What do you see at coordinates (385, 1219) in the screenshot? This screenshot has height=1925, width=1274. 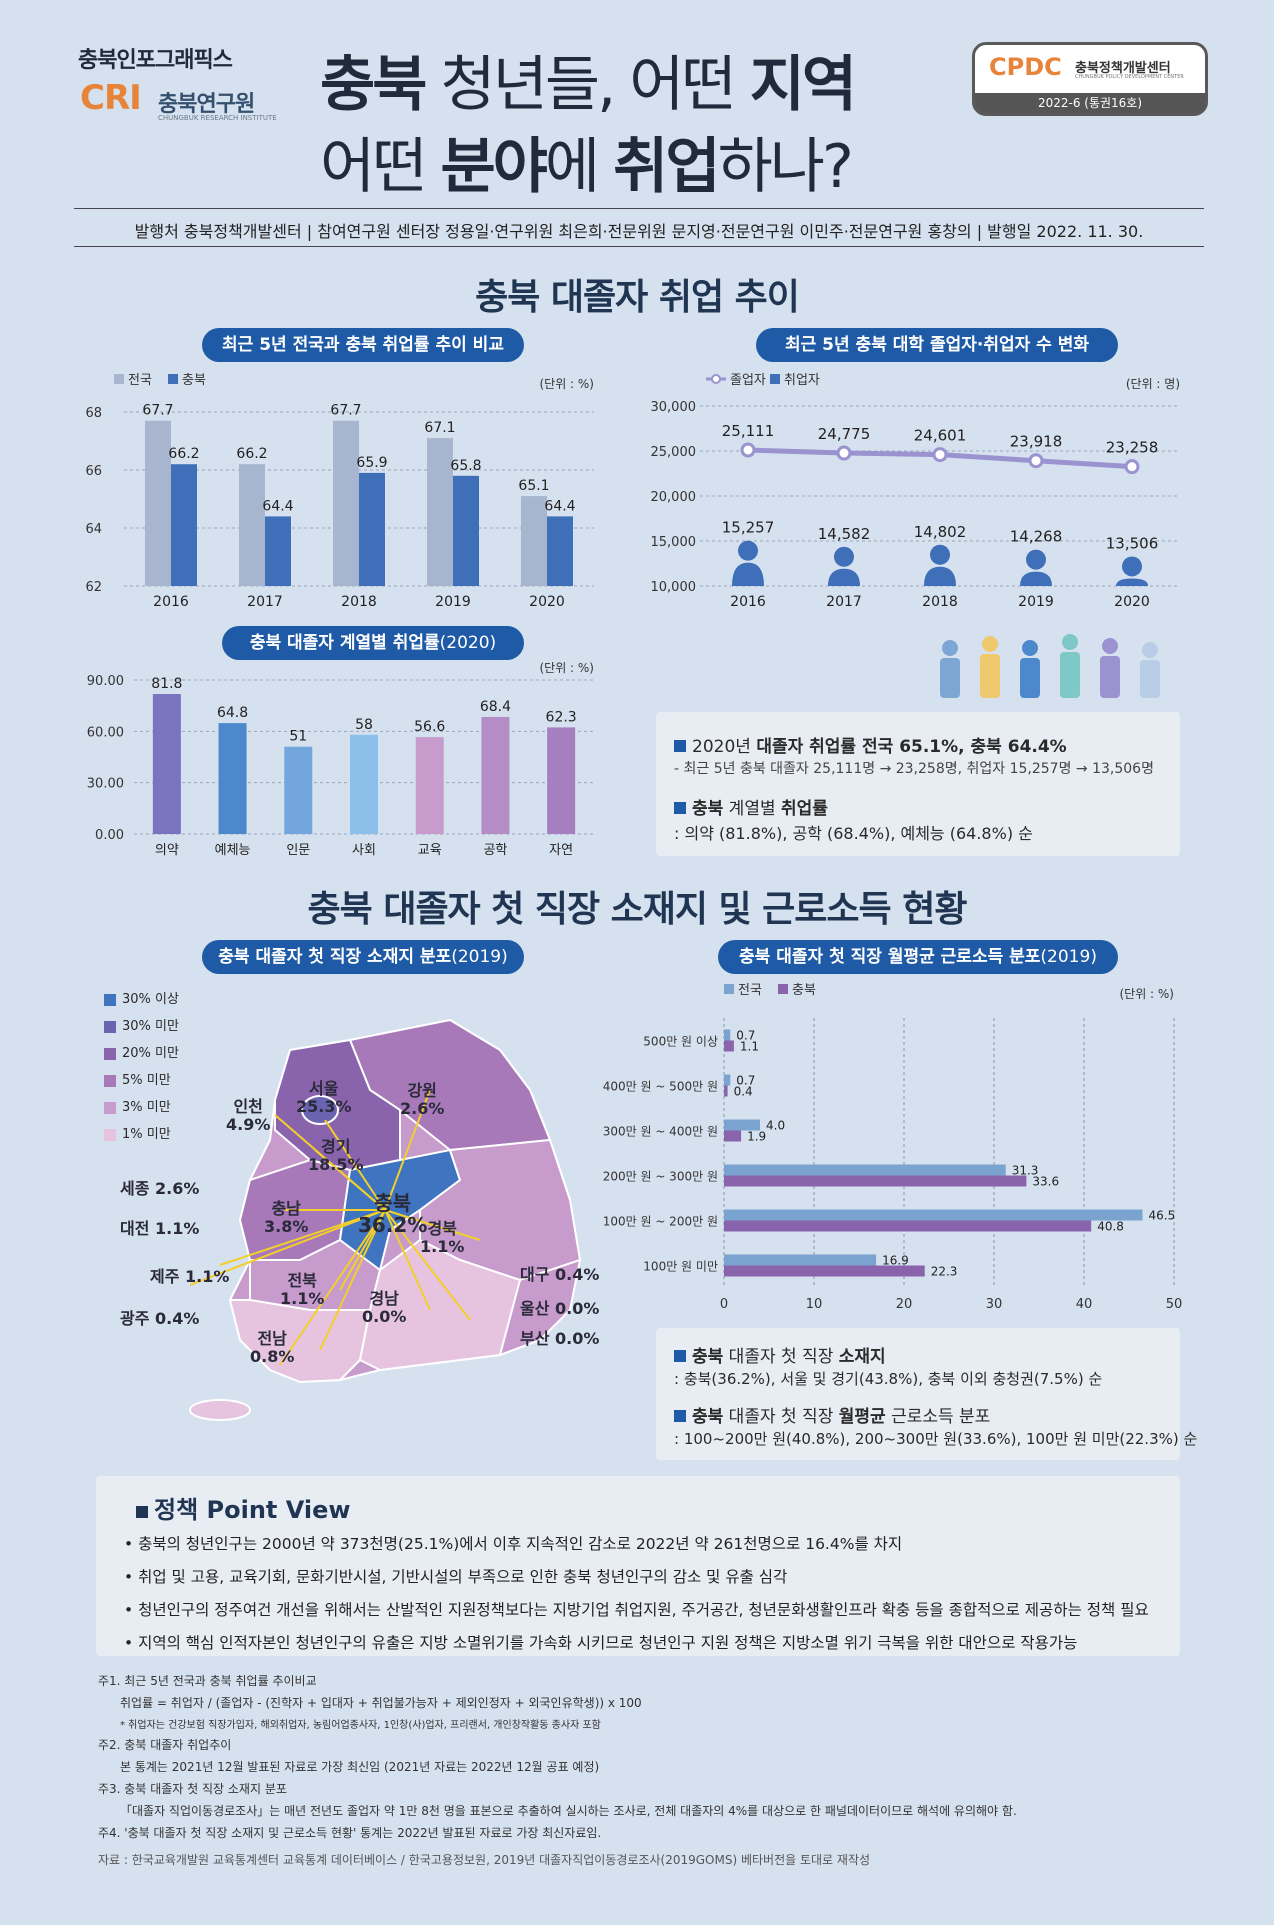 I see `korea-map` at bounding box center [385, 1219].